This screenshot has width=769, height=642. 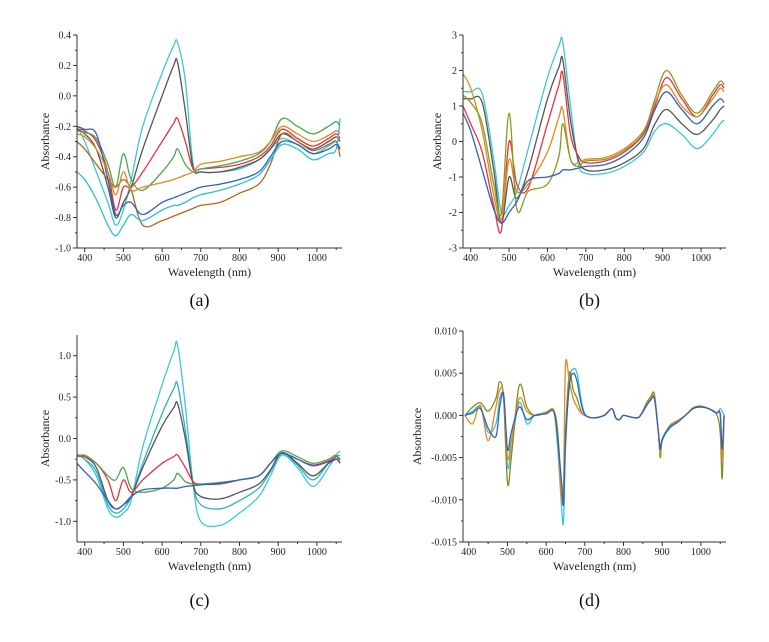 What do you see at coordinates (65, 36) in the screenshot?
I see `y-tick-label: 0.4` at bounding box center [65, 36].